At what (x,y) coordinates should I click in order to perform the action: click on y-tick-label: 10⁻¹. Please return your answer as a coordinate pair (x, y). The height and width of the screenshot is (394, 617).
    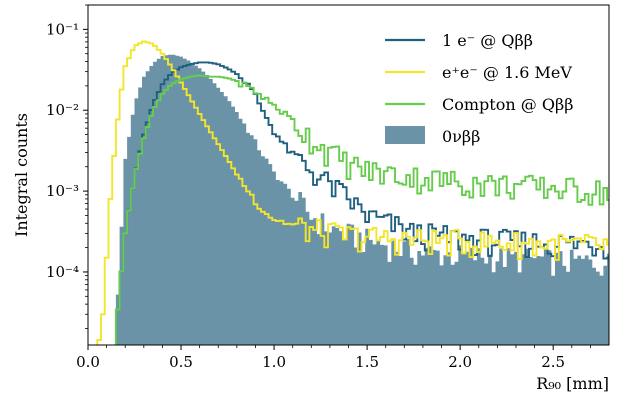
    Looking at the image, I should click on (62, 29).